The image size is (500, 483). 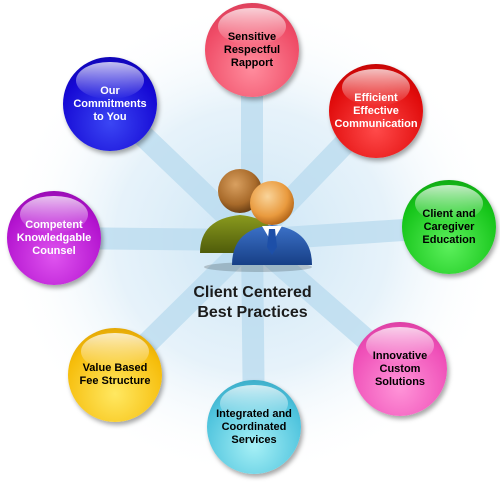 I want to click on node-integrated-coordinated-services: Integrated and Coordinated Services, so click(x=254, y=427).